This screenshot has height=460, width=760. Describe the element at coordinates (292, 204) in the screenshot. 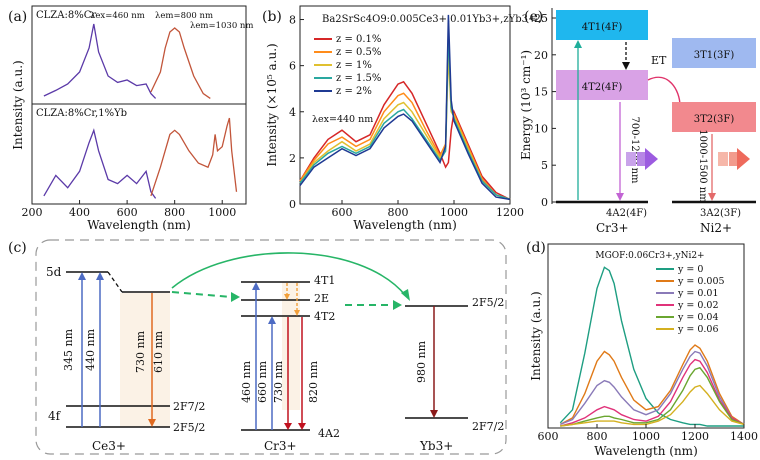

I see `panel-b-ytick-label: 0` at that location.